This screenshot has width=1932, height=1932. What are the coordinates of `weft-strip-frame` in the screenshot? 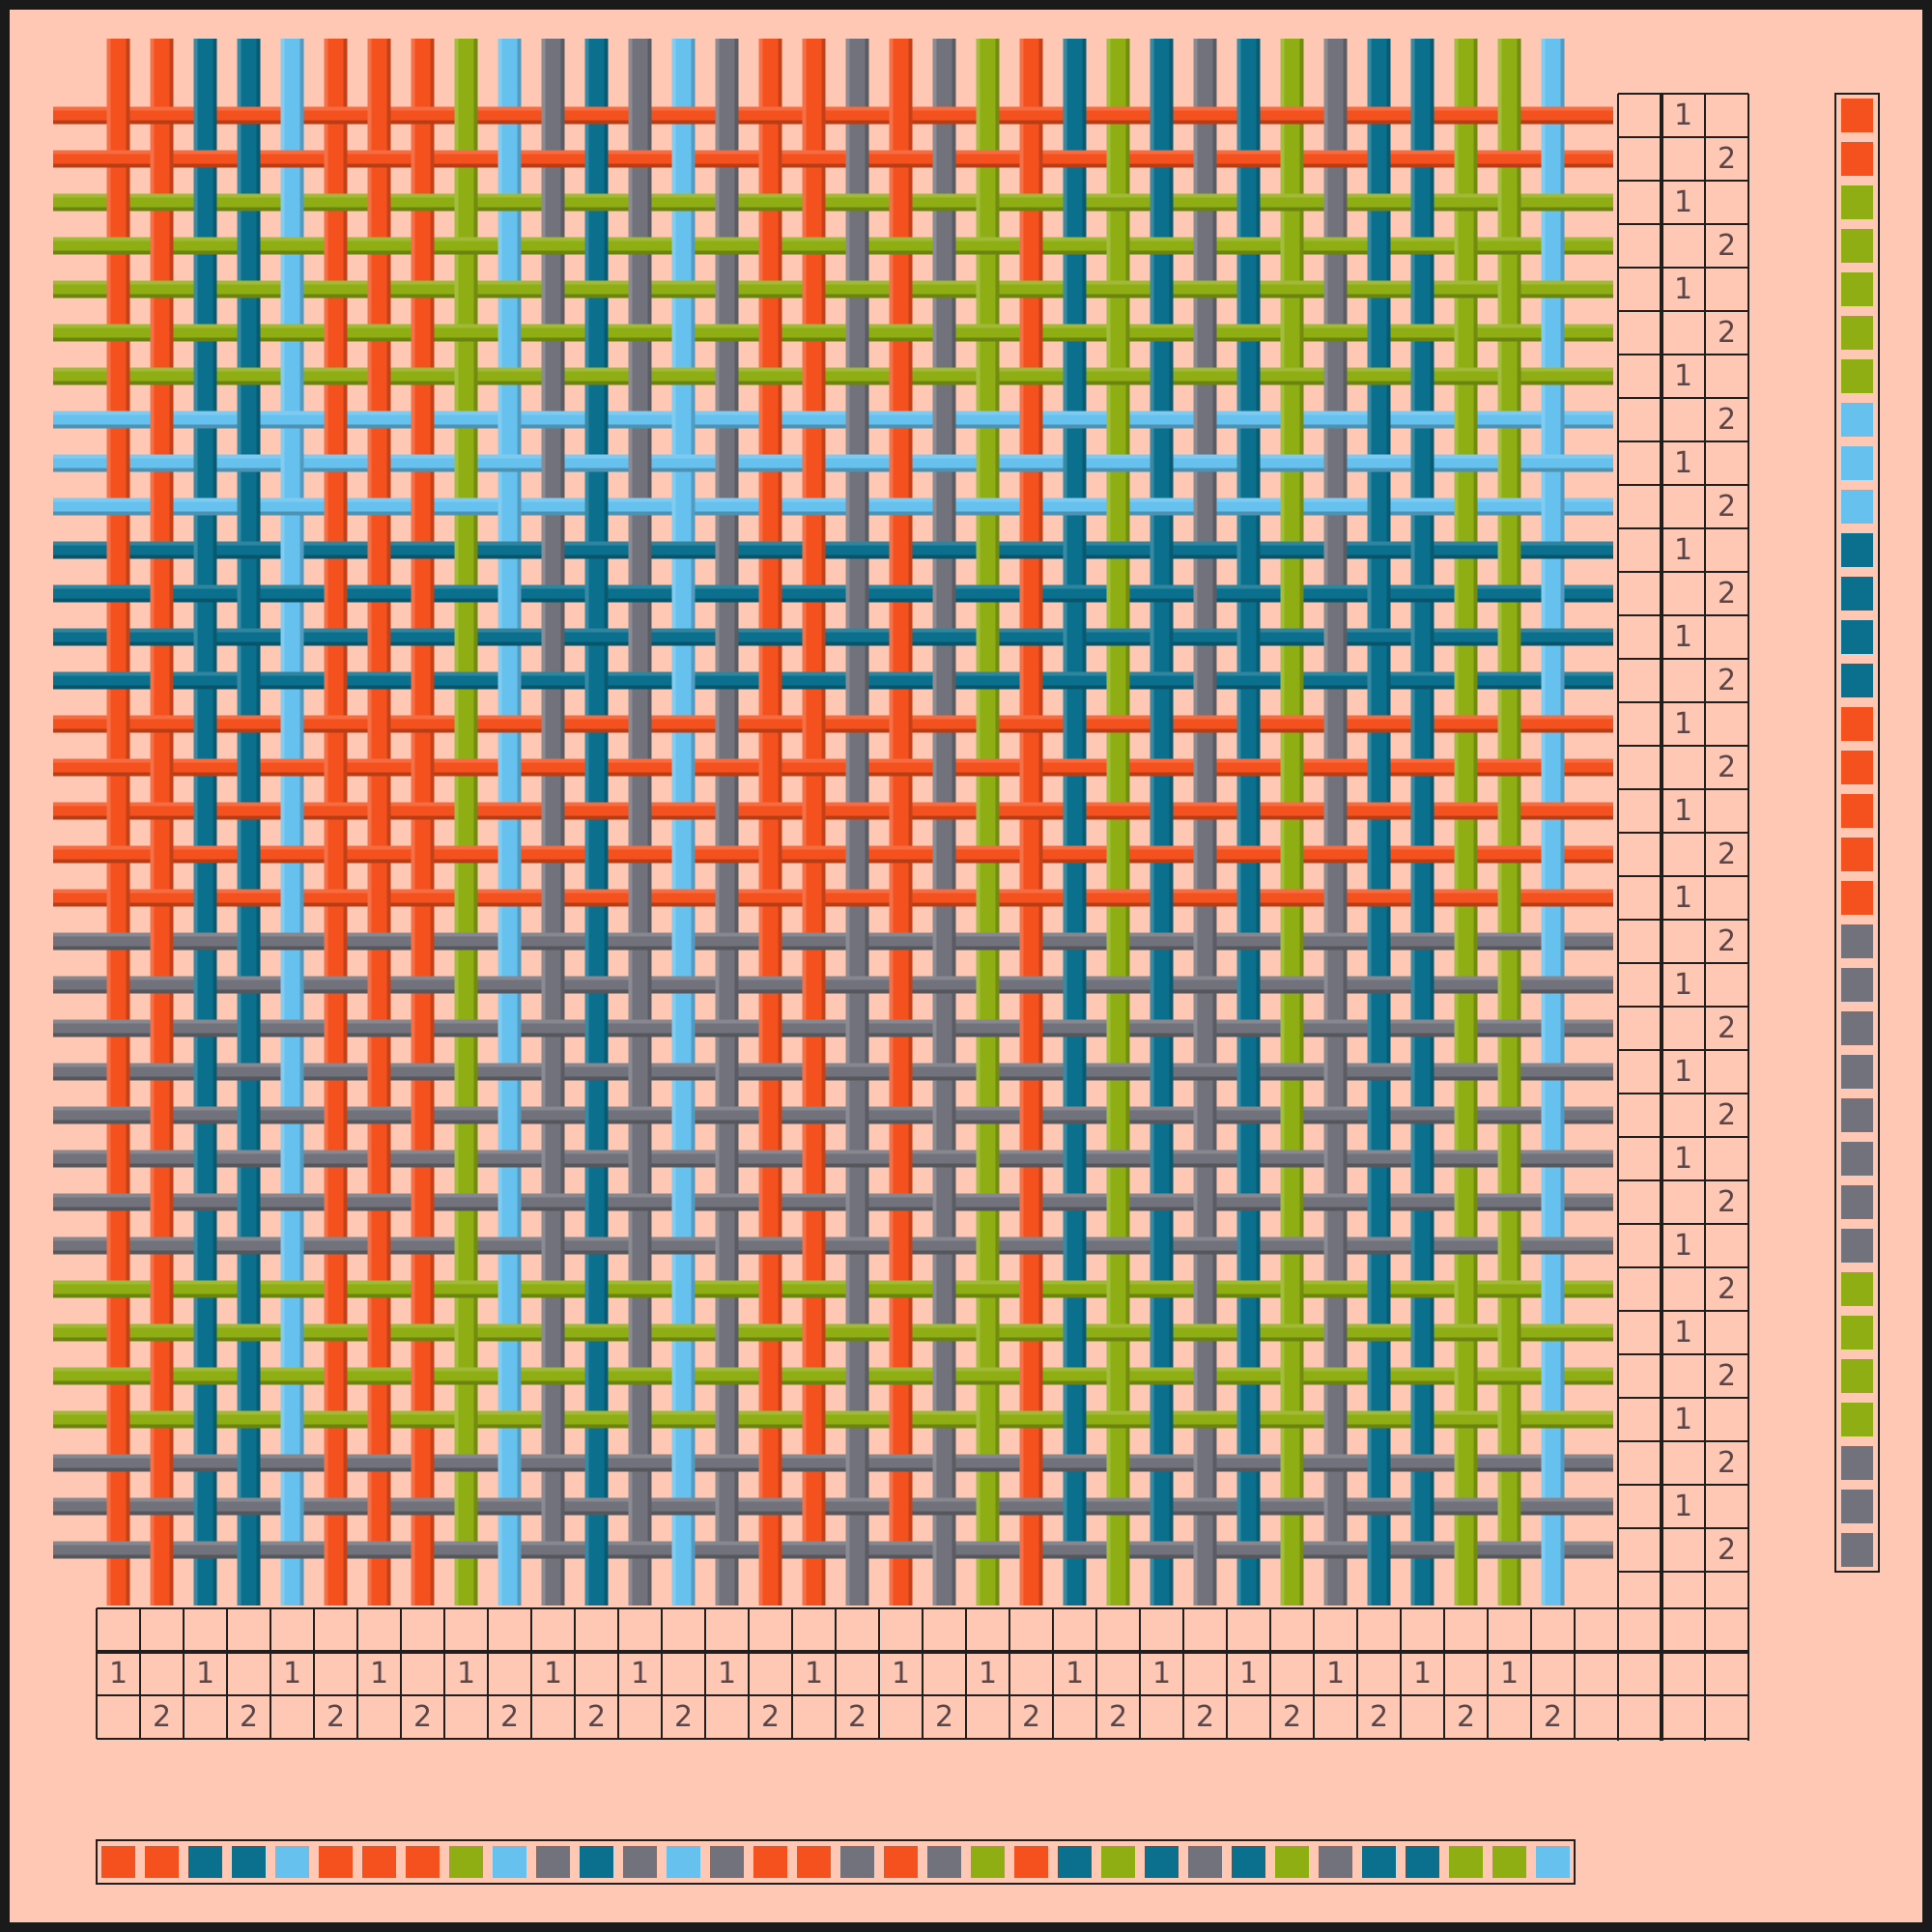 It's located at (1857, 833).